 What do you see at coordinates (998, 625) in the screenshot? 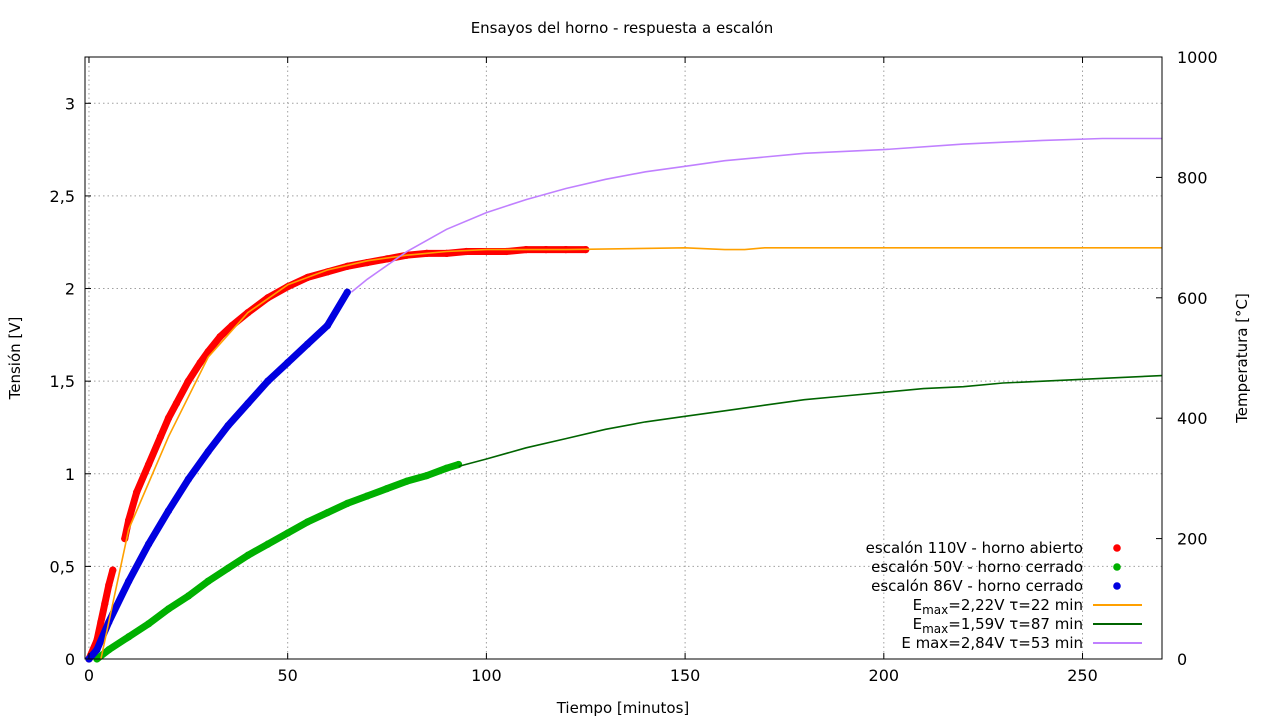
I see `legend-label: Emax=1,59V τ=87 min` at bounding box center [998, 625].